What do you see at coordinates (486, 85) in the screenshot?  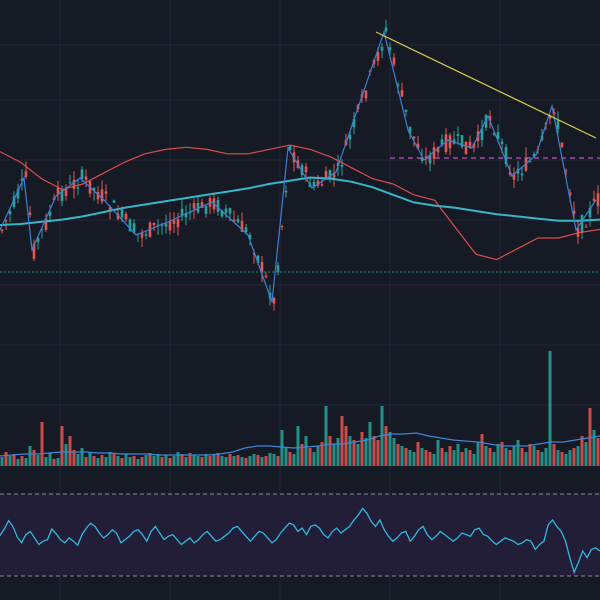 I see `resistance-trendline` at bounding box center [486, 85].